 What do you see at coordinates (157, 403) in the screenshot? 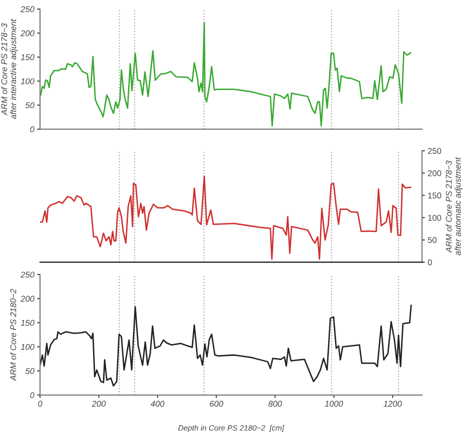
I see `x-tick-label: 400` at bounding box center [157, 403].